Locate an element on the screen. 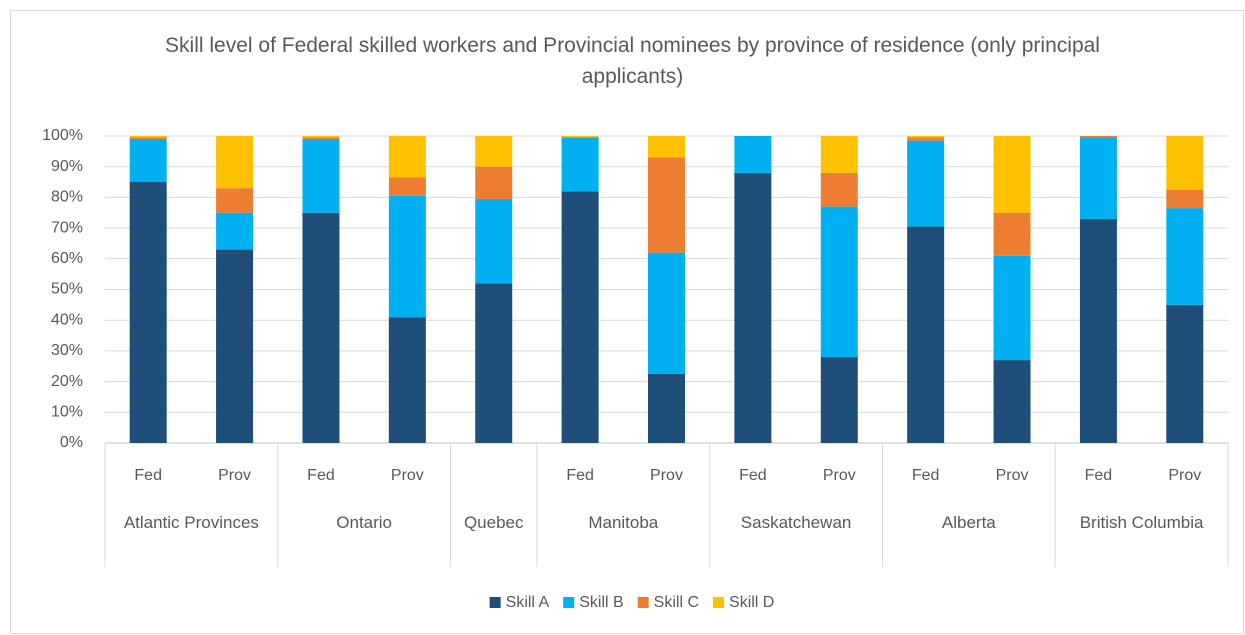  group-label: British Columbia is located at coordinates (1141, 522).